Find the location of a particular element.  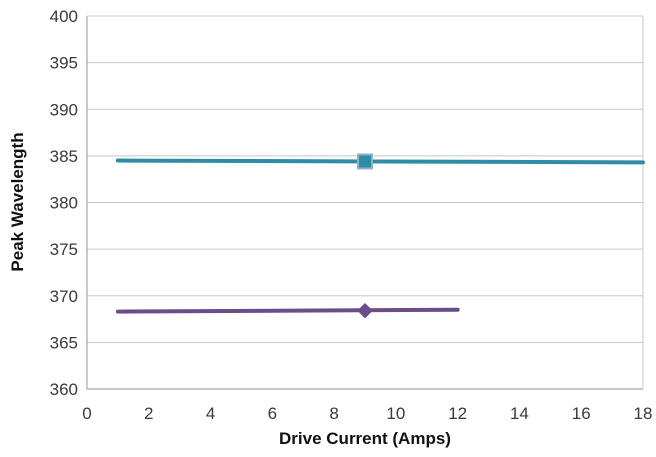

y-tick-label: 380 is located at coordinates (64, 203).